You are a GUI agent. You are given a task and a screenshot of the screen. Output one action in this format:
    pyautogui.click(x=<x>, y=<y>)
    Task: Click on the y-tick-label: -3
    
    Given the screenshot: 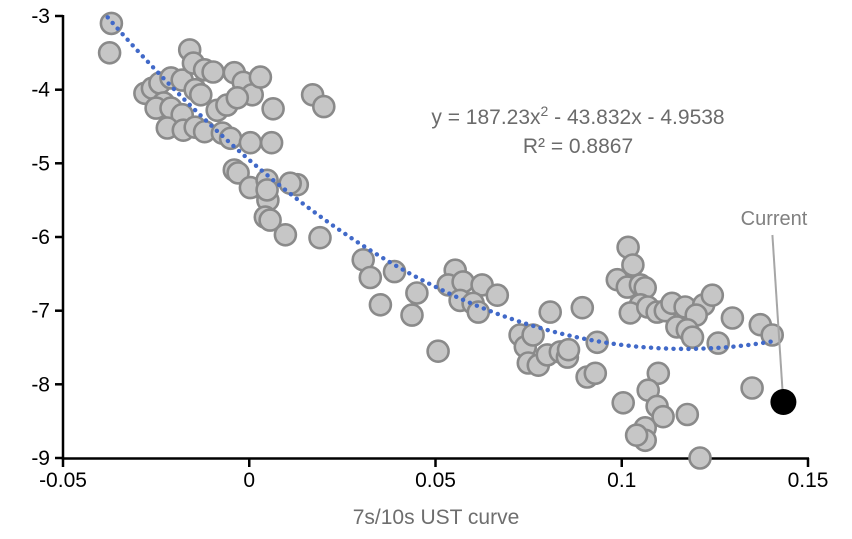 What is the action you would take?
    pyautogui.click(x=40, y=16)
    